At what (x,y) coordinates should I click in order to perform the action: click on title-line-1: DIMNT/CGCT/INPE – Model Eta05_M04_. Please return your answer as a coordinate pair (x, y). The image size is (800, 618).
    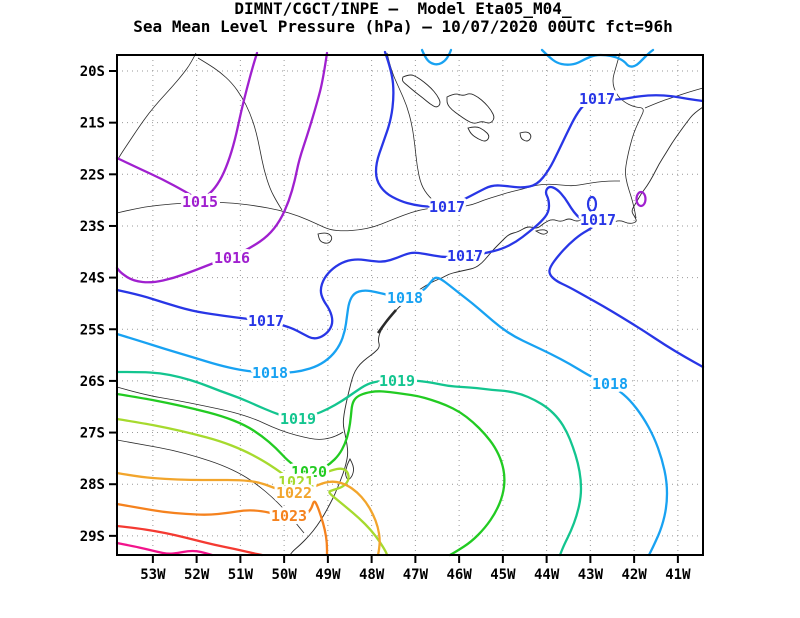
    Looking at the image, I should click on (403, 9).